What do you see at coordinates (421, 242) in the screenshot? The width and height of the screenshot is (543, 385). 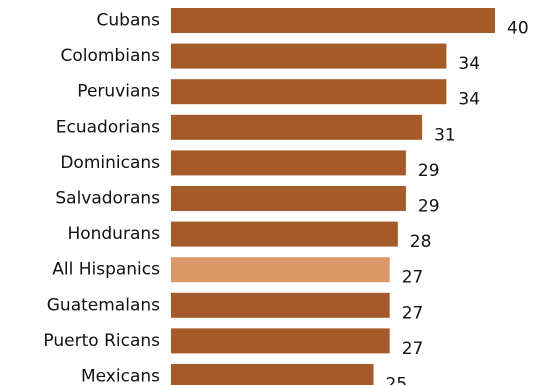 I see `value-label-hondurans: 28` at bounding box center [421, 242].